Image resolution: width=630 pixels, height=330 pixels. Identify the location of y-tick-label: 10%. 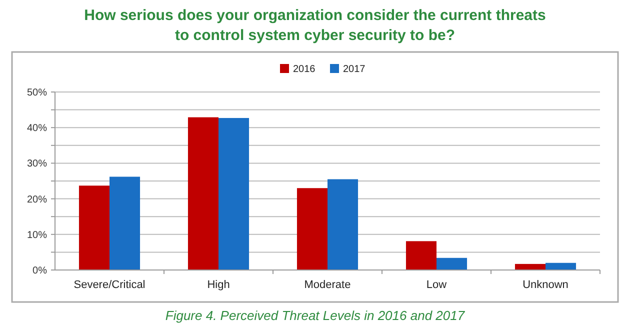
(37, 235).